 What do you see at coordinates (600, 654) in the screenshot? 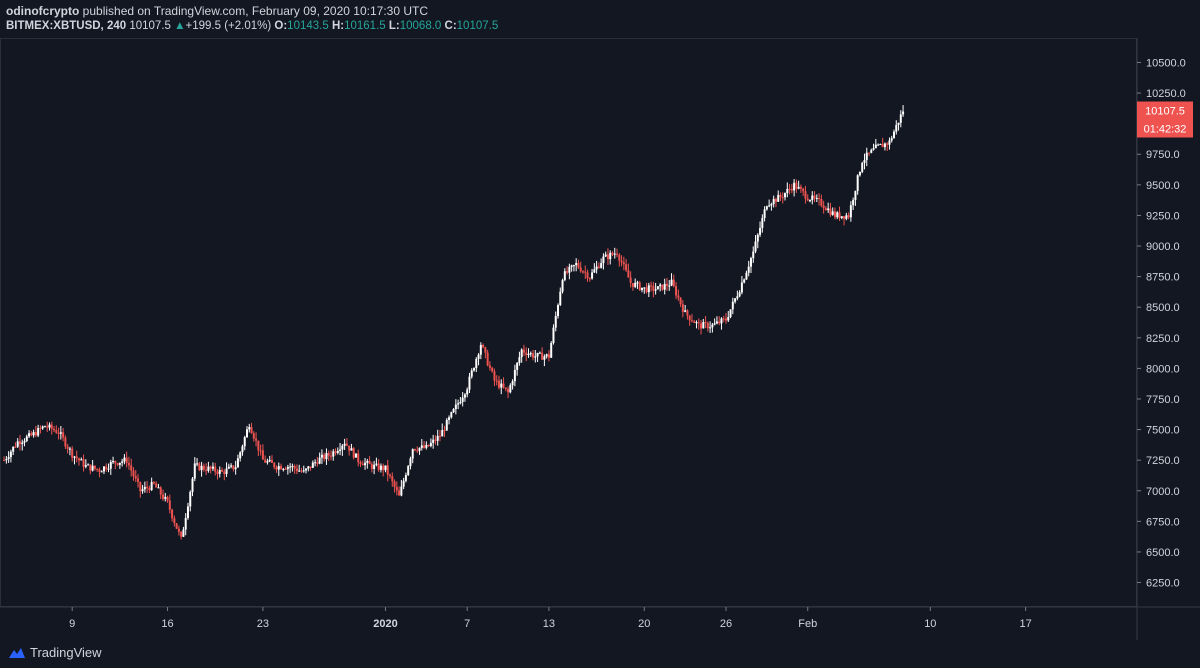
I see `footer: TradingView` at bounding box center [600, 654].